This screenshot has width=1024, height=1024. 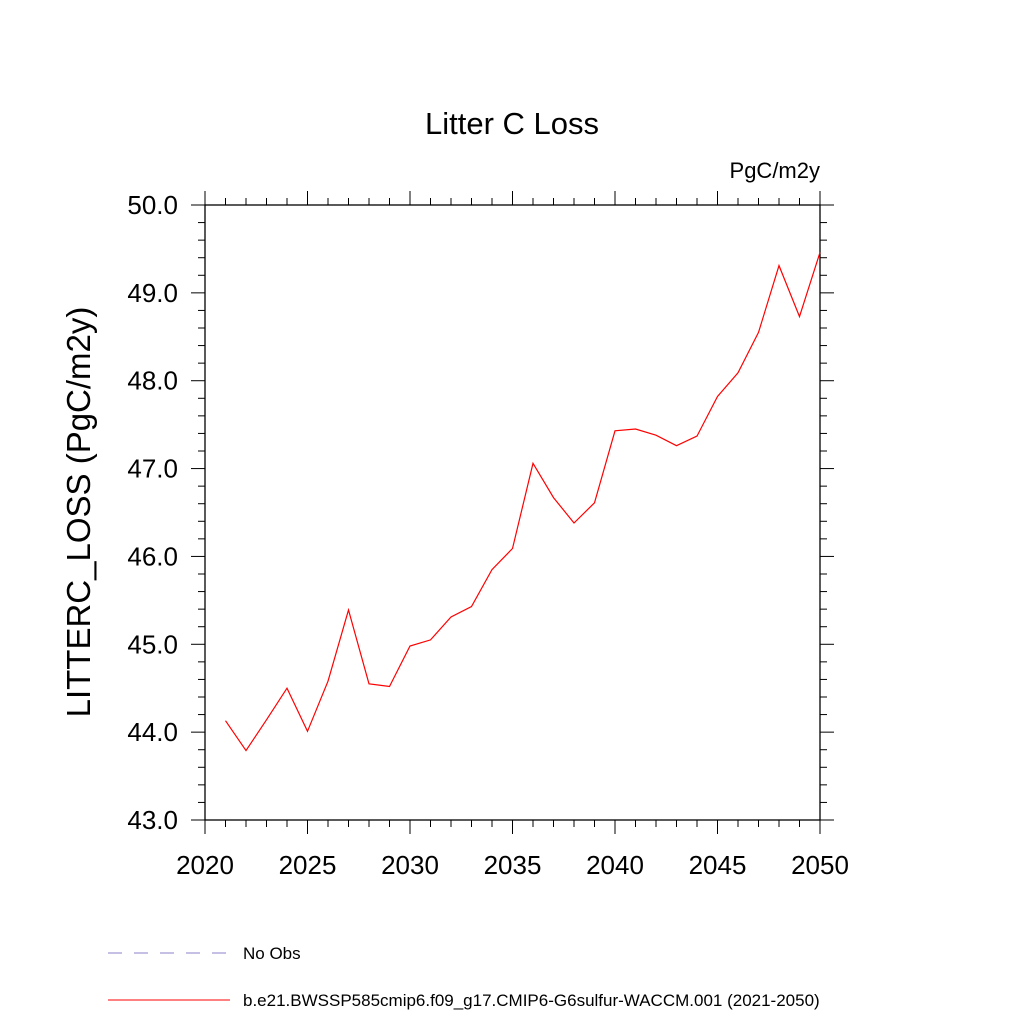 I want to click on x-tick-label: 2025, so click(x=308, y=865).